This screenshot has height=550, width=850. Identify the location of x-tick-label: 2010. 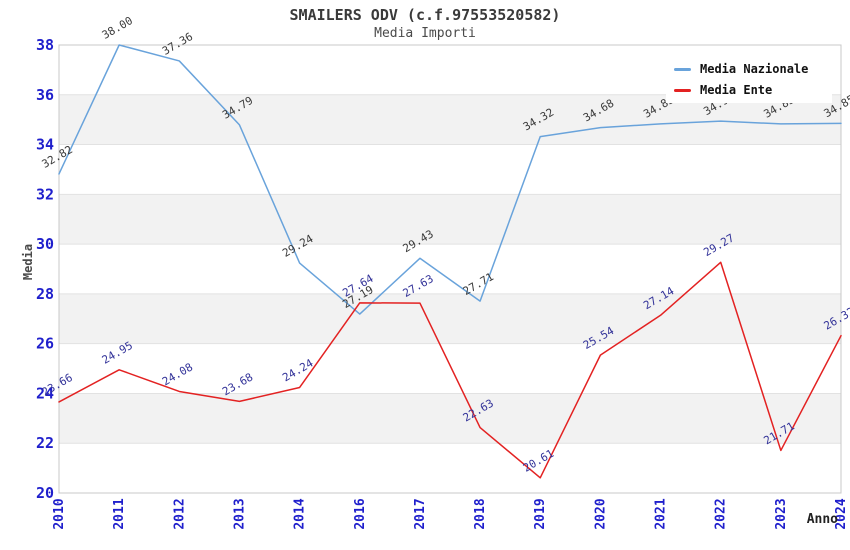
(59, 513).